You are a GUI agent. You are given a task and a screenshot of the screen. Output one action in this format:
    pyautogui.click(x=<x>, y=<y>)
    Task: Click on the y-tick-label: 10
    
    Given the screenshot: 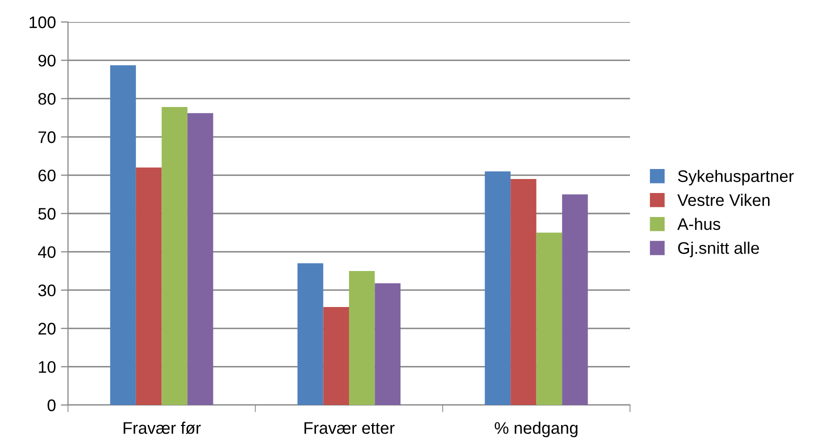 What is the action you would take?
    pyautogui.click(x=47, y=367)
    